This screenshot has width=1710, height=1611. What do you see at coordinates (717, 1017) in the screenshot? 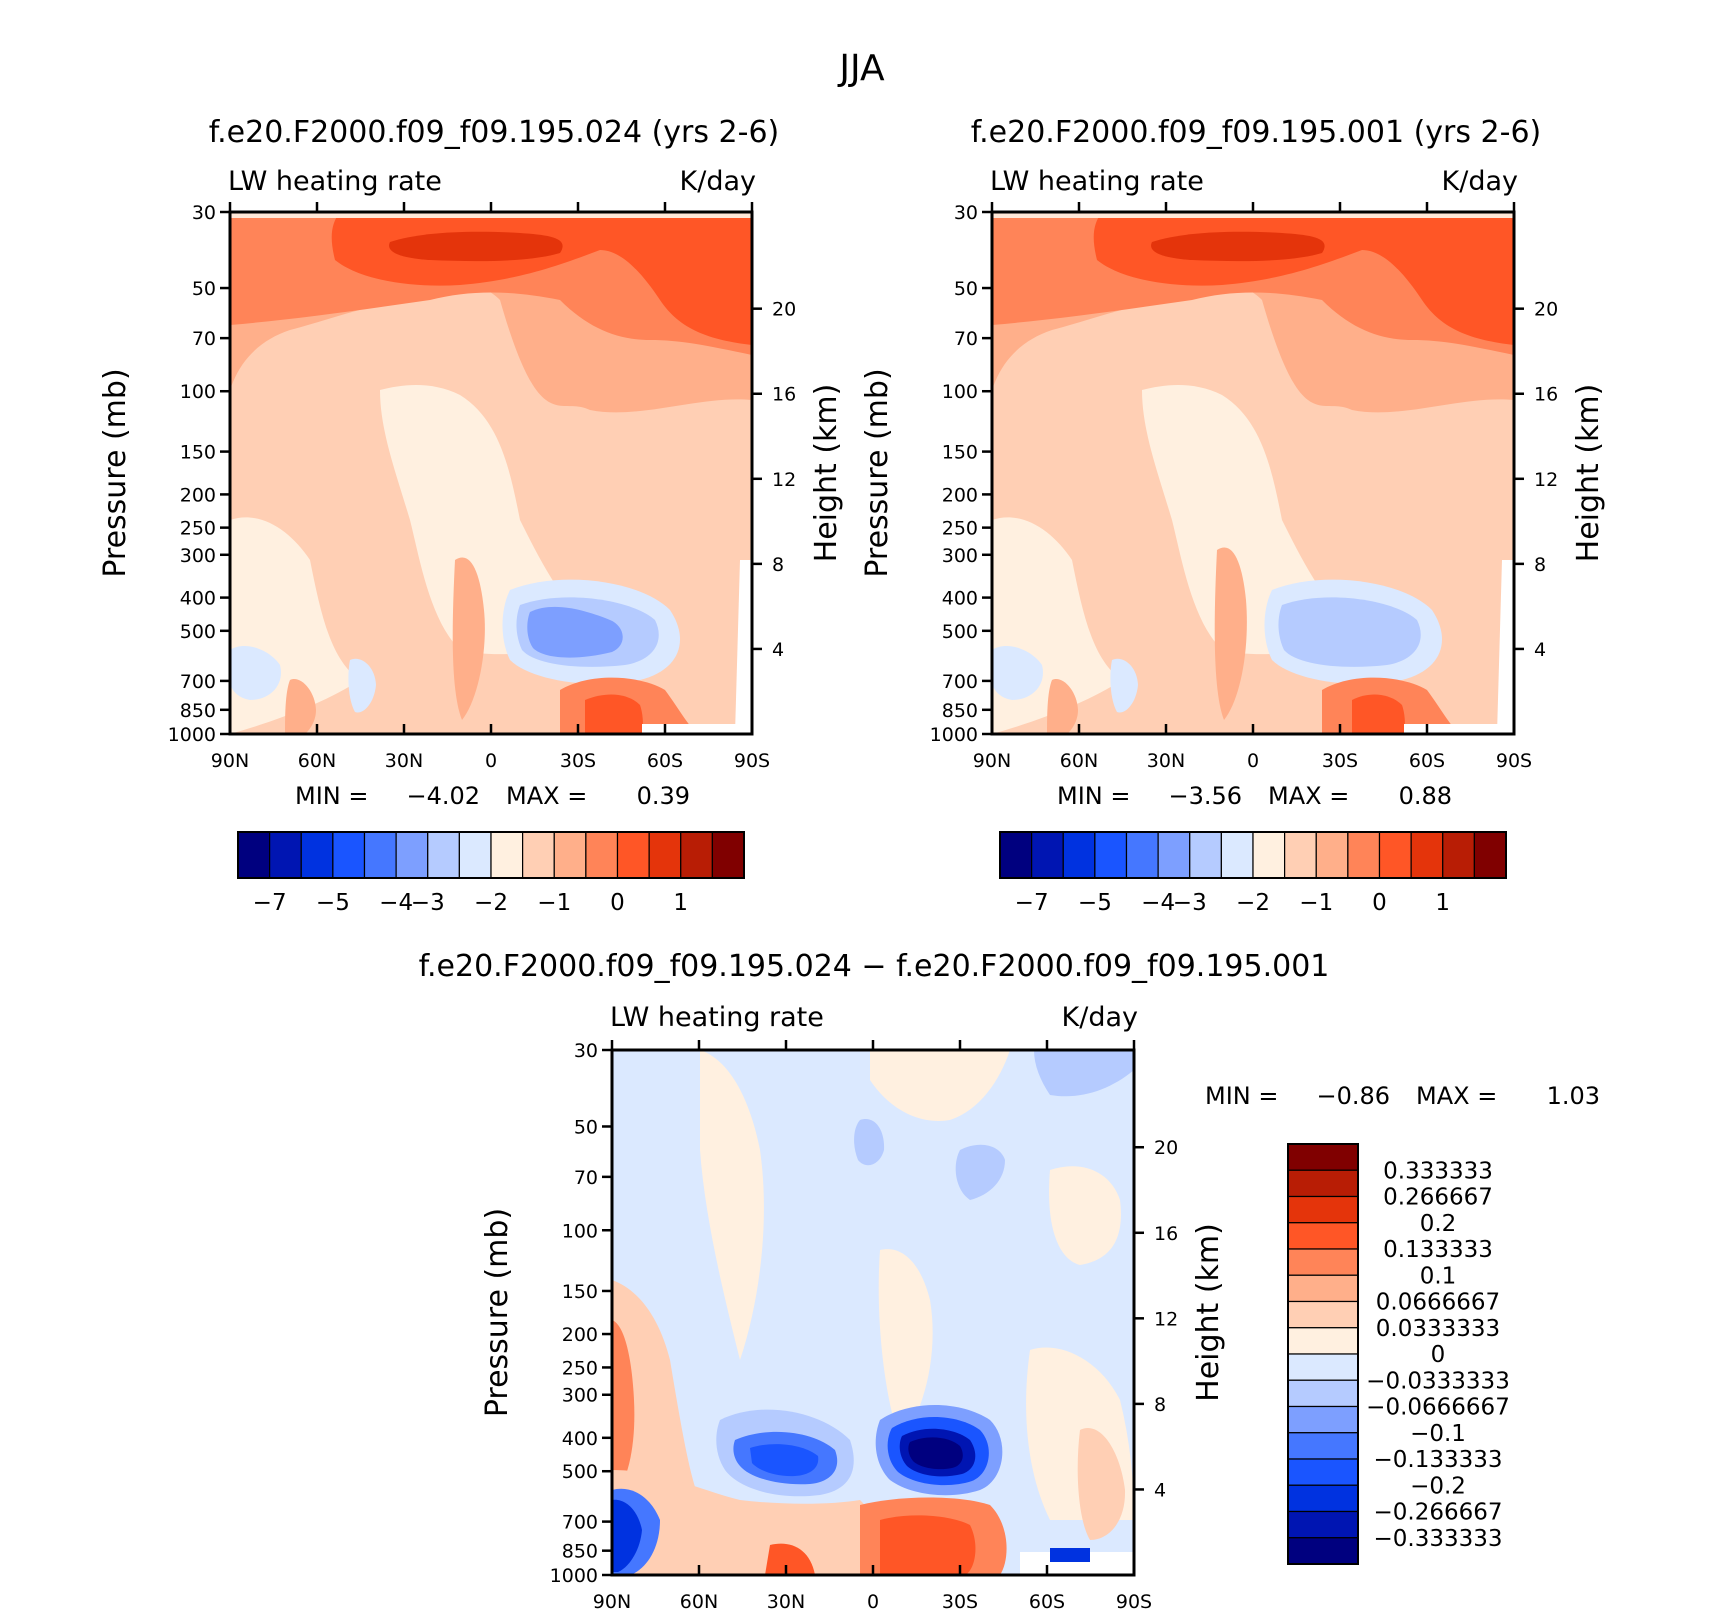
I see `panel-3-left-label: LW heating rate` at bounding box center [717, 1017].